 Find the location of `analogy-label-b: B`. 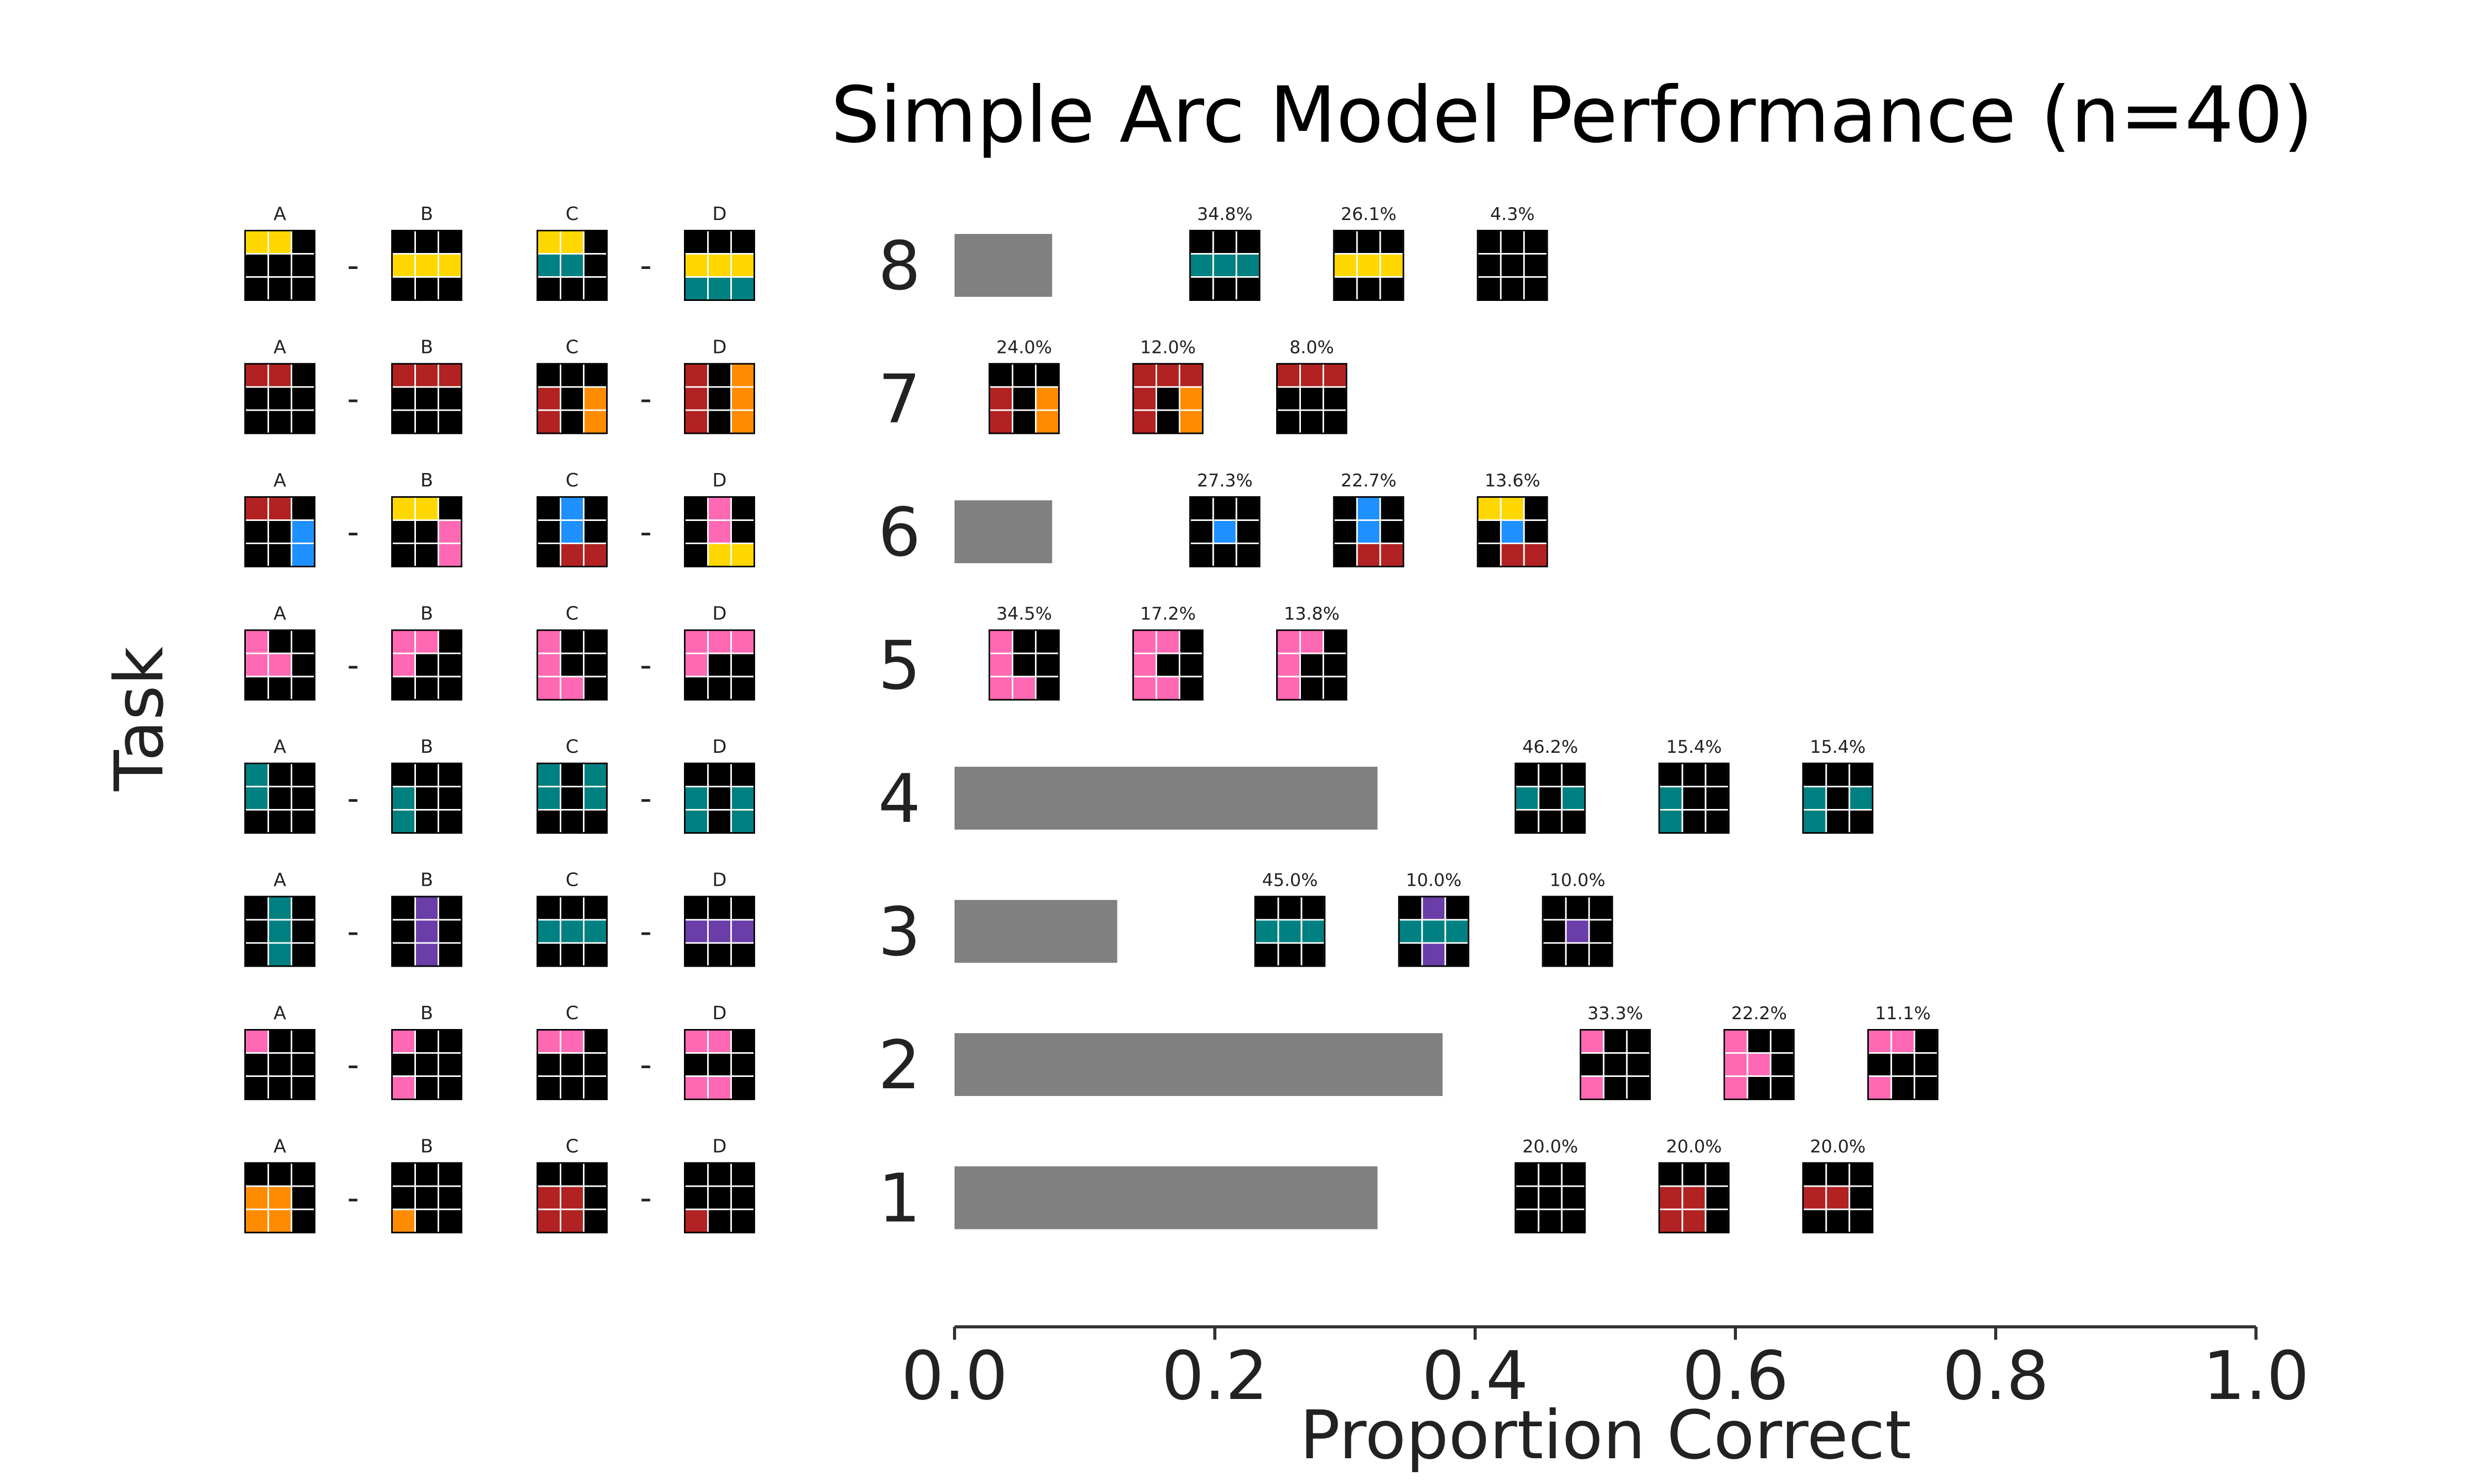

analogy-label-b: B is located at coordinates (427, 214).